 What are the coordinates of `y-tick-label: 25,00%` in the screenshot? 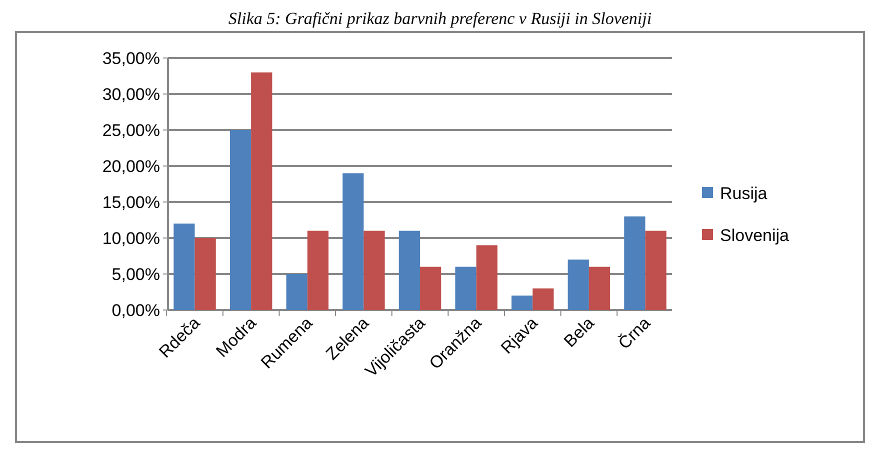 It's located at (131, 130).